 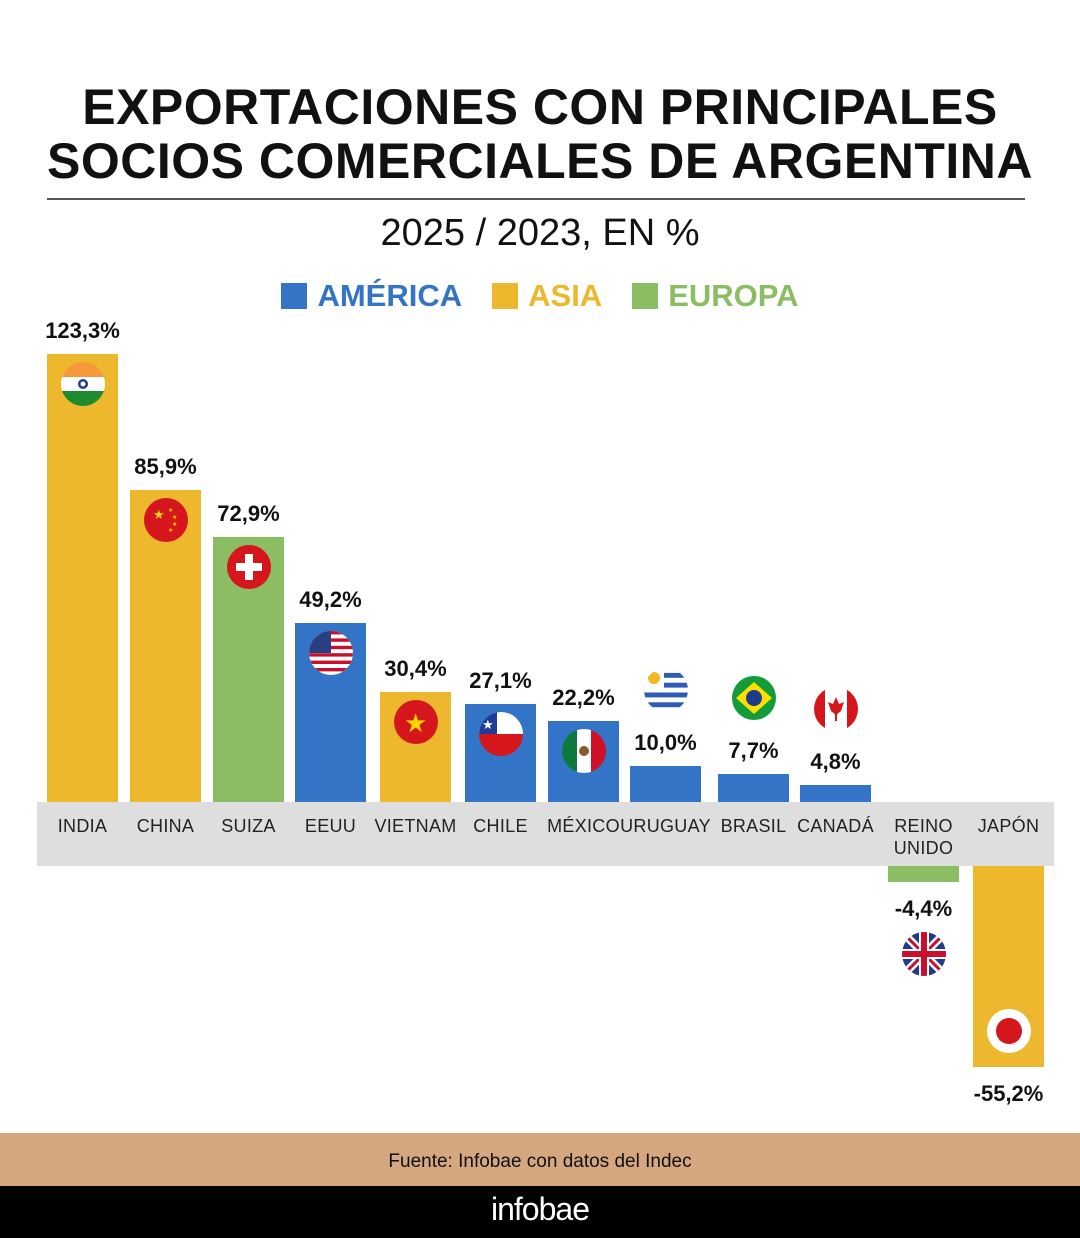 What do you see at coordinates (540, 1212) in the screenshot?
I see `brand-logo: infobae` at bounding box center [540, 1212].